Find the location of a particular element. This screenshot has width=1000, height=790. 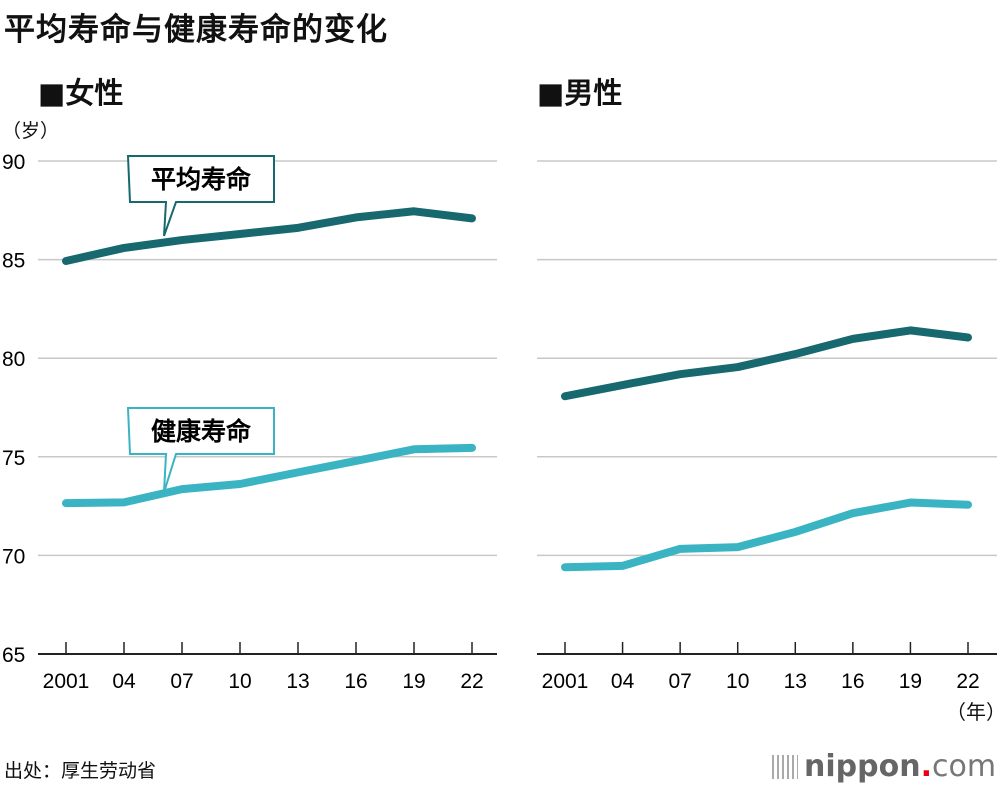

nippon-logo: nippon.com is located at coordinates (884, 766).